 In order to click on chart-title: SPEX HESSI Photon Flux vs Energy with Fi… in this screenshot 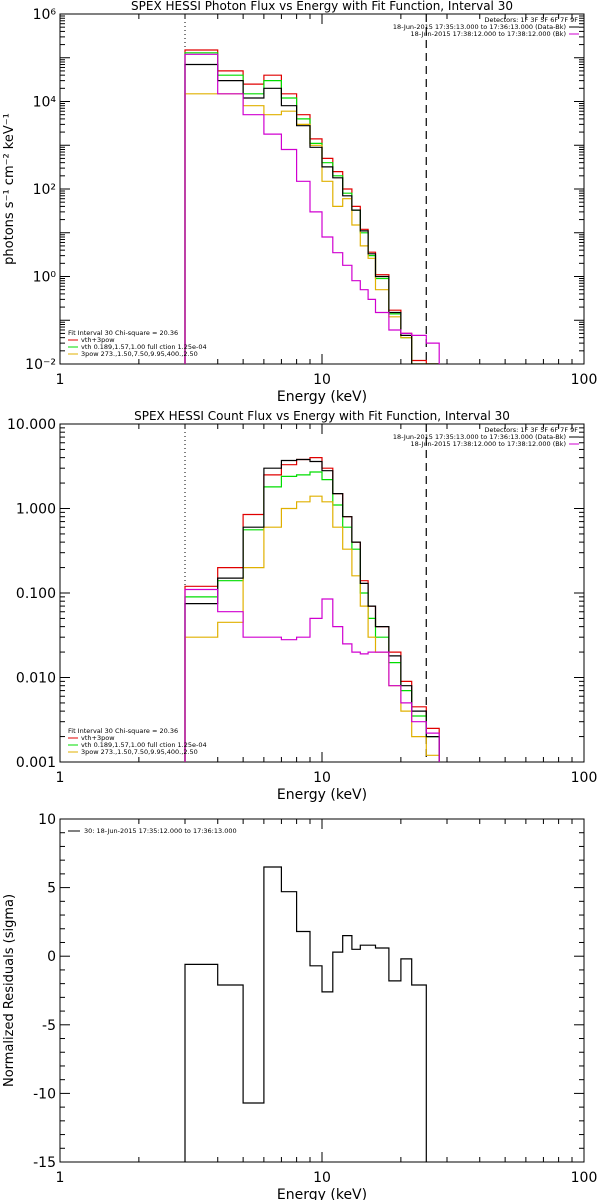, I will do `click(322, 6)`.